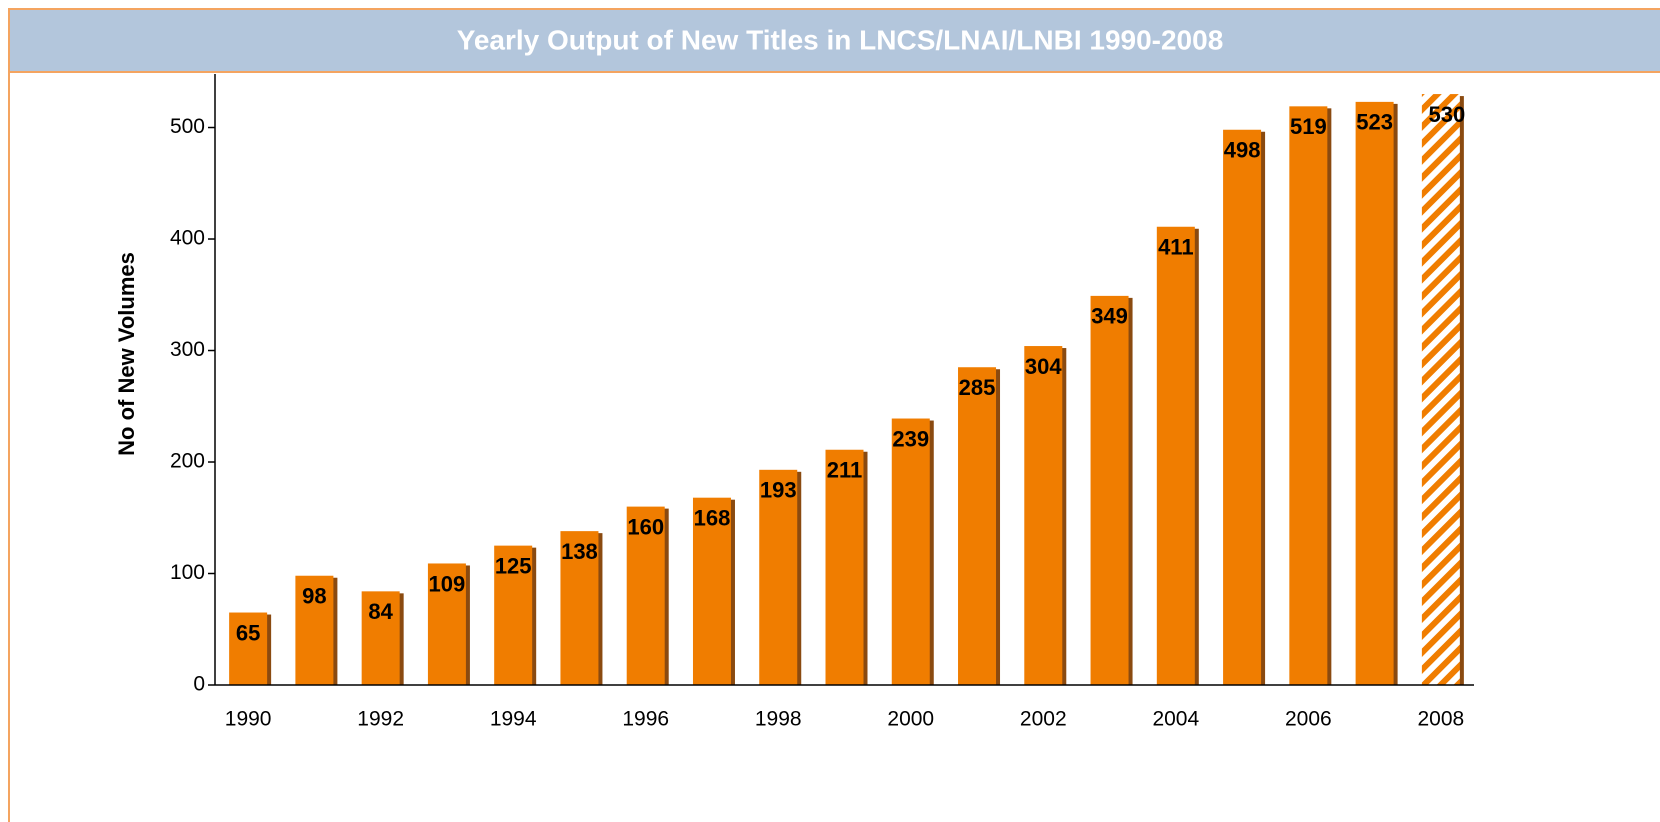 This screenshot has height=822, width=1660. What do you see at coordinates (1374, 122) in the screenshot?
I see `value-label: 523` at bounding box center [1374, 122].